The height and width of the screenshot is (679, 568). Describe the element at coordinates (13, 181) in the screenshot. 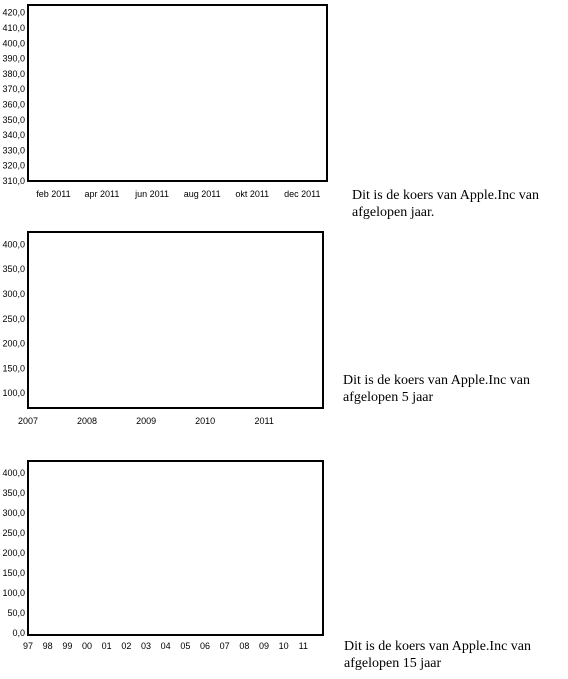

I see `y-tick-label: 310,0` at that location.